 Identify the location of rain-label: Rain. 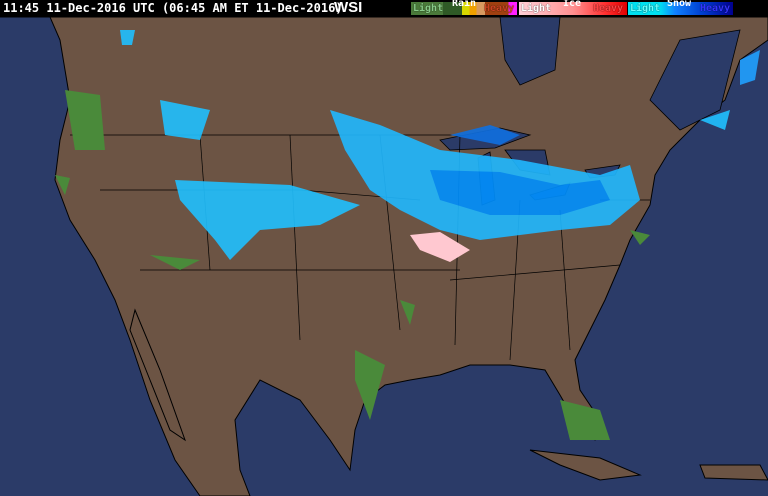
(464, 4).